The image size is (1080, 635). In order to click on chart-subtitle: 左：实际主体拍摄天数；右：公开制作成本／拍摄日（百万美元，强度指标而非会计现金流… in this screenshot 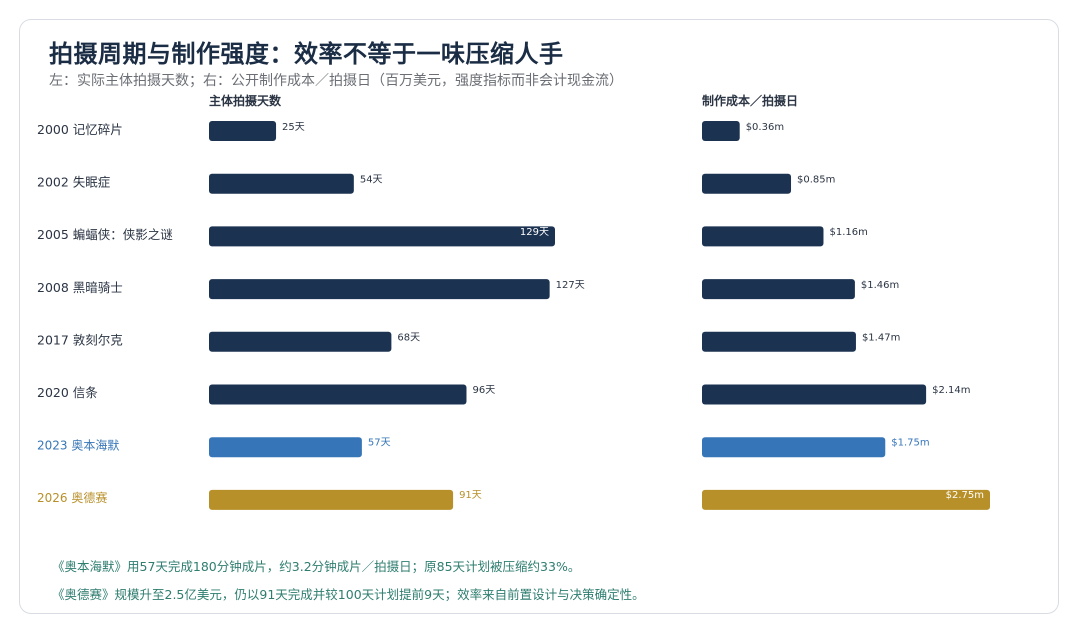, I will do `click(336, 81)`.